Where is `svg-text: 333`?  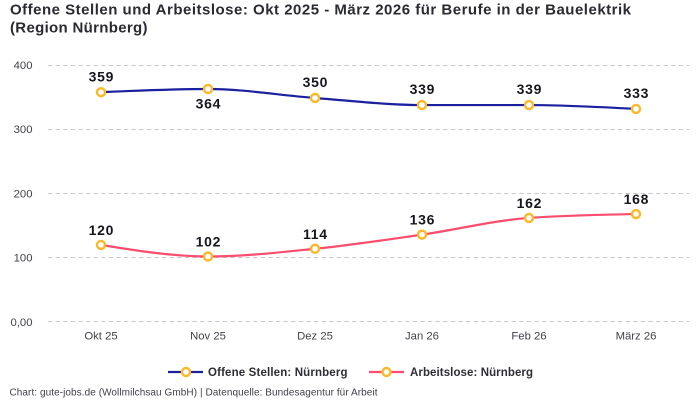 svg-text: 333 is located at coordinates (637, 93).